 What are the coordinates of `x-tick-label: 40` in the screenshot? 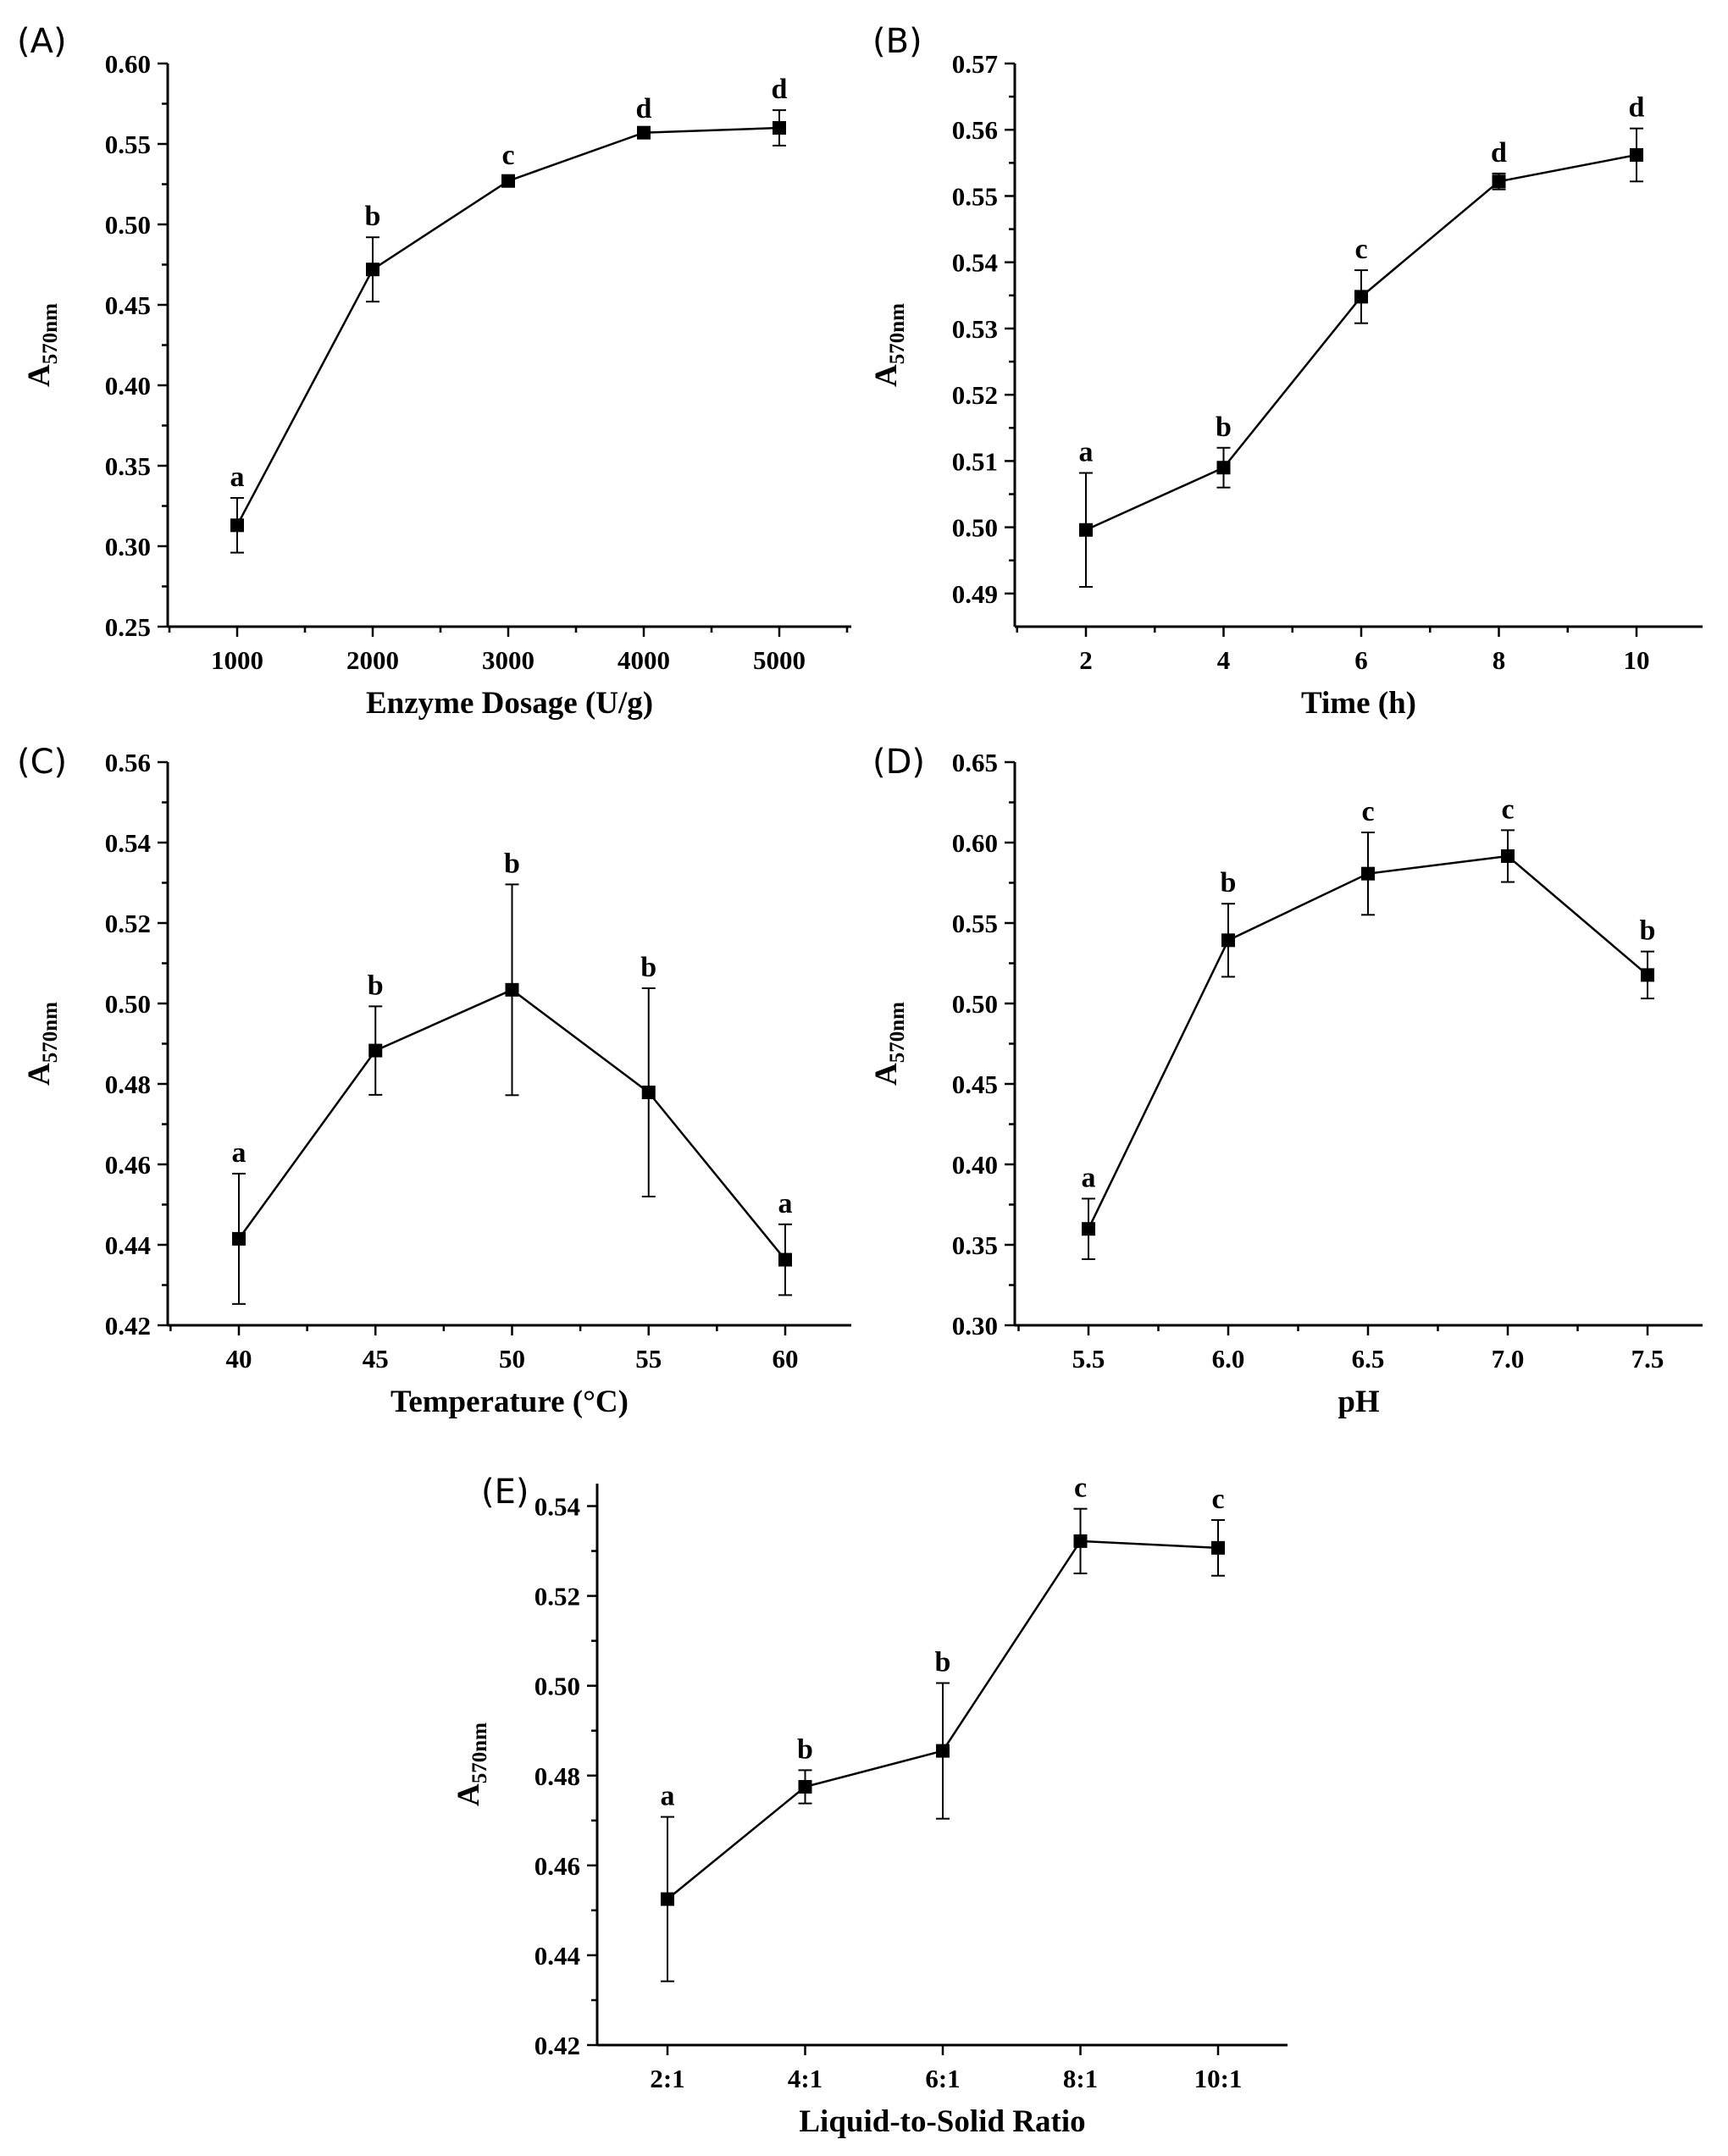 It's located at (239, 1359).